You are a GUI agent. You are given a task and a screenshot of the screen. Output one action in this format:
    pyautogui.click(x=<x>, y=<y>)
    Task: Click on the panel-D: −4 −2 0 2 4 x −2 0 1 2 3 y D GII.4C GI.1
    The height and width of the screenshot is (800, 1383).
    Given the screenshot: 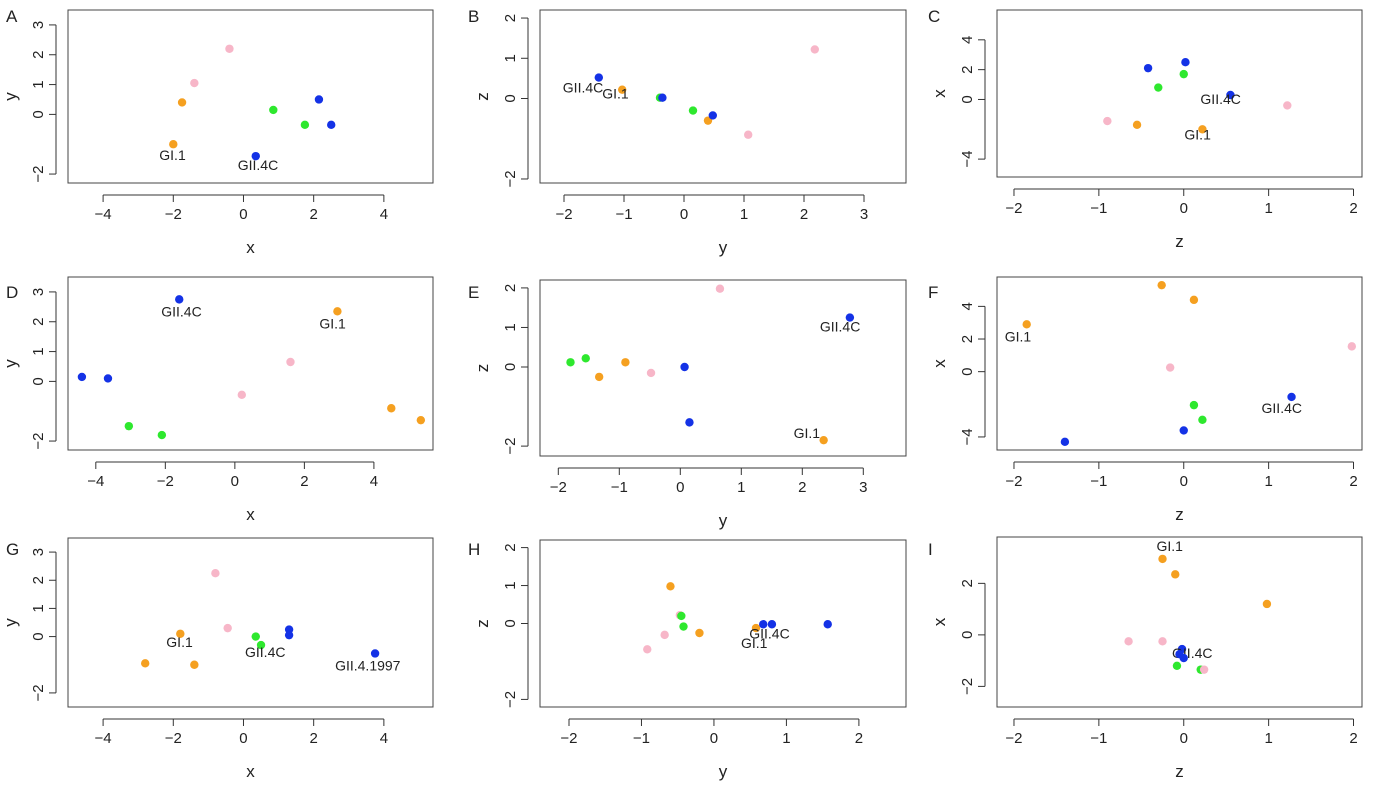 What is the action you would take?
    pyautogui.click(x=217, y=400)
    